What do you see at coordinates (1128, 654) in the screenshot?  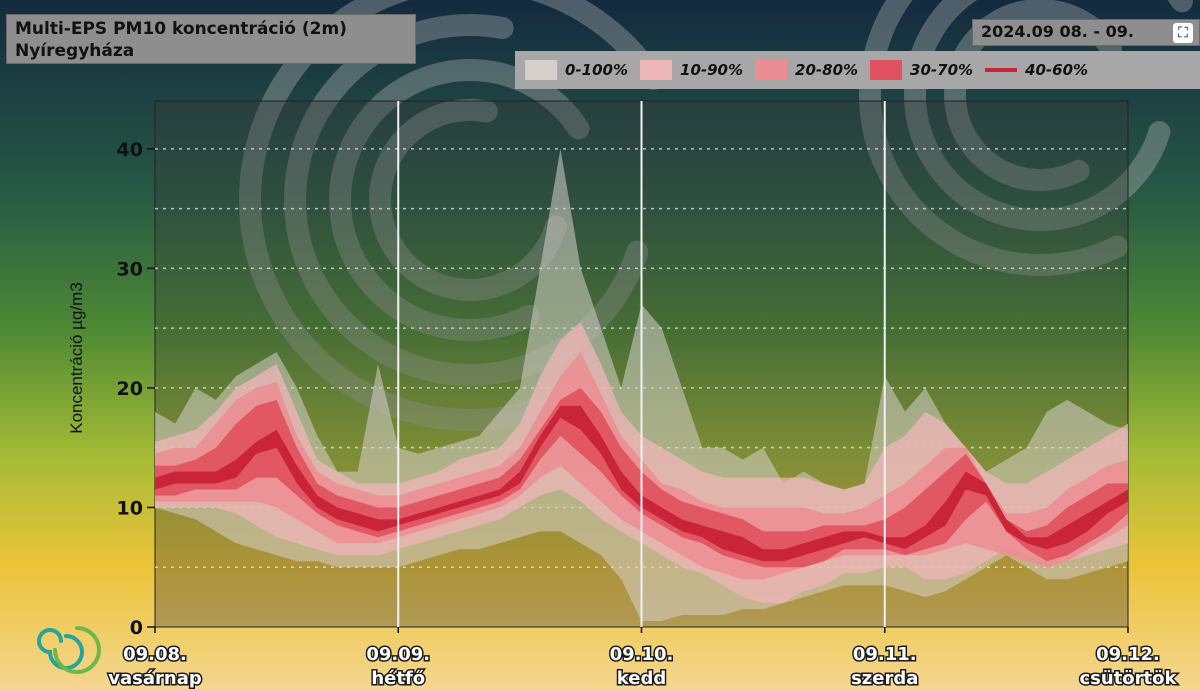 I see `x-tick-date: 09.12.` at bounding box center [1128, 654].